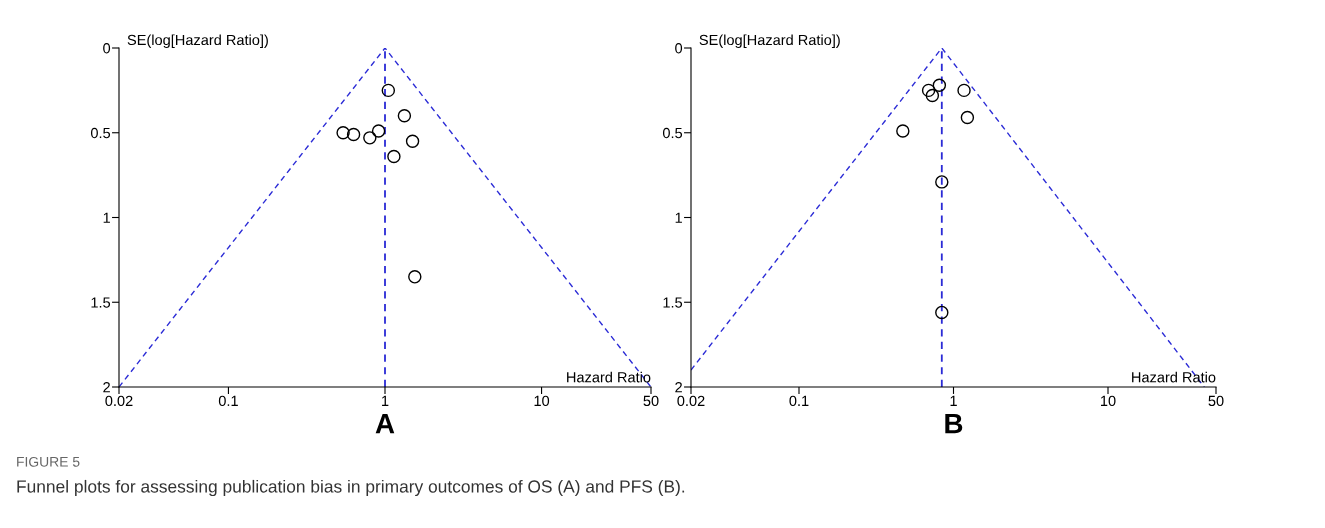  Describe the element at coordinates (48, 461) in the screenshot. I see `caption: FIGURE 5` at that location.